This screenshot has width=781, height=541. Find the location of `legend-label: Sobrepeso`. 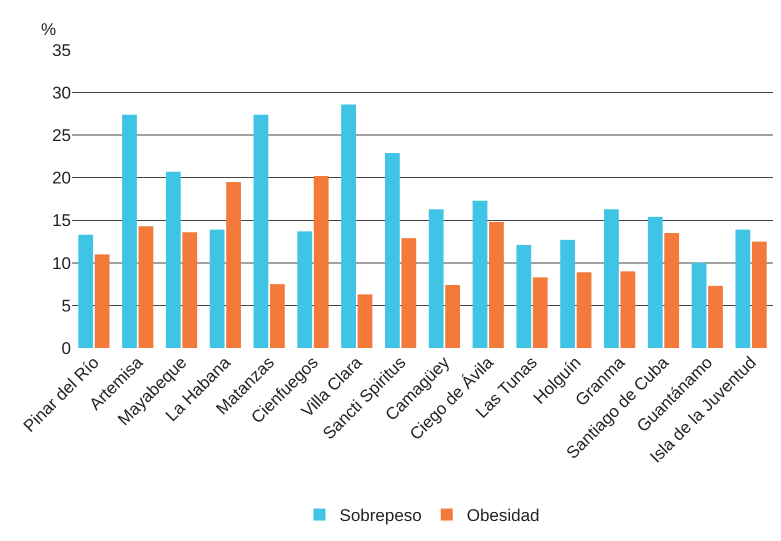

legend-label: Sobrepeso is located at coordinates (381, 516).